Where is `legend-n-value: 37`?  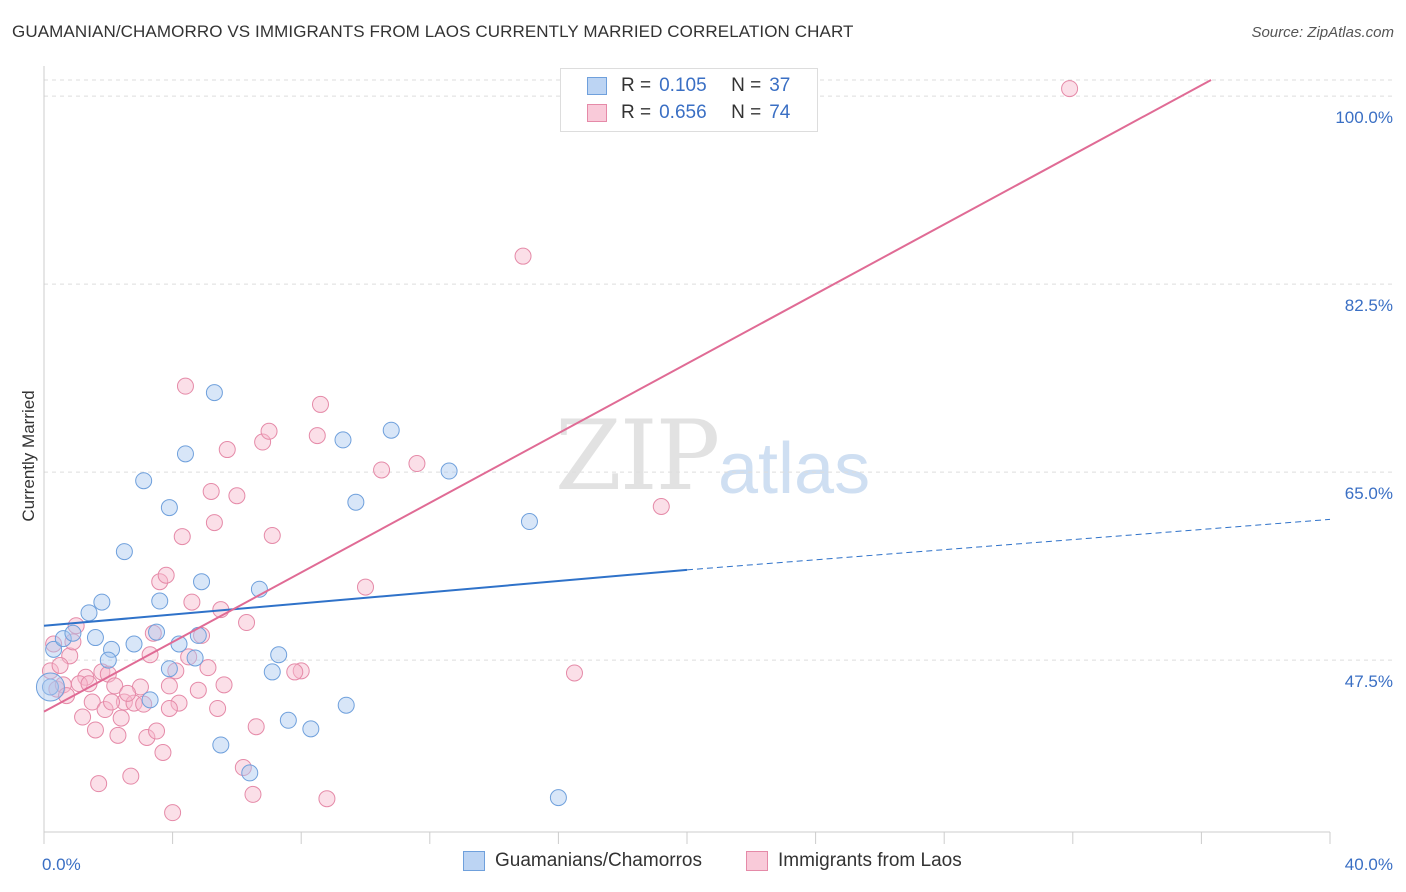 legend-n-value: 37 is located at coordinates (780, 85).